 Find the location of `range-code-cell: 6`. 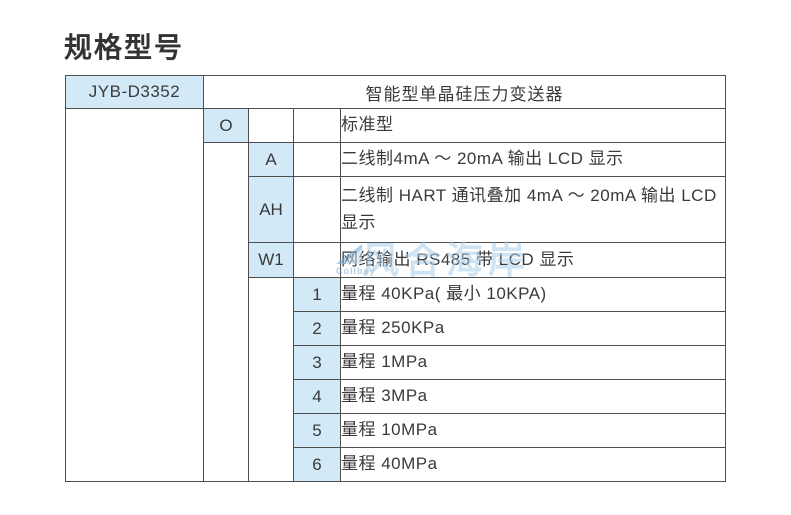

range-code-cell: 6 is located at coordinates (317, 464).